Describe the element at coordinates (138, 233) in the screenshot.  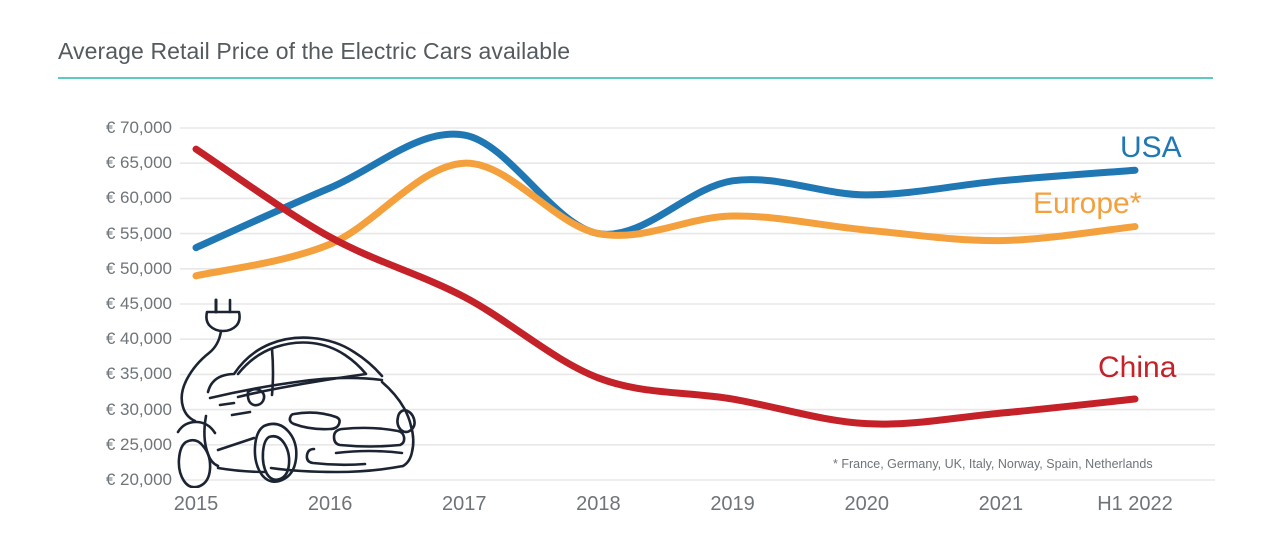
I see `y-axis-tick-label: € 55,000` at that location.